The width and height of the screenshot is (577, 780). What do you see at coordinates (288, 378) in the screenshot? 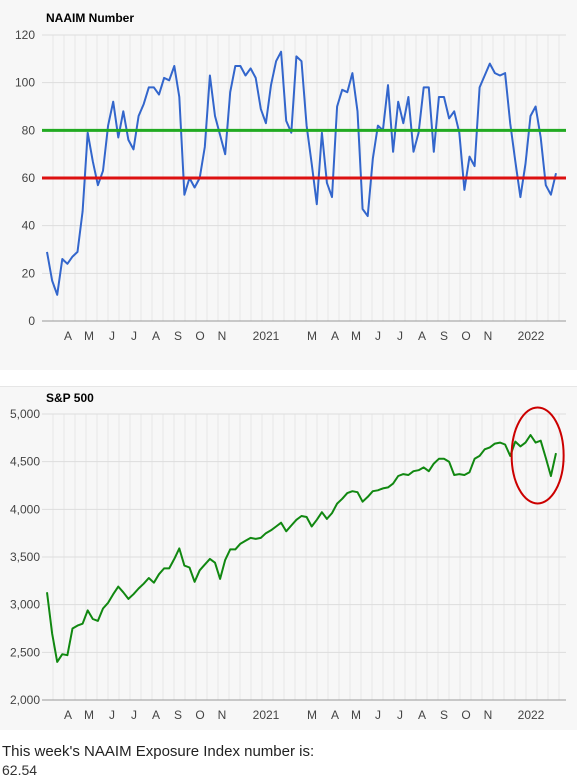
I see `chart-separator` at bounding box center [288, 378].